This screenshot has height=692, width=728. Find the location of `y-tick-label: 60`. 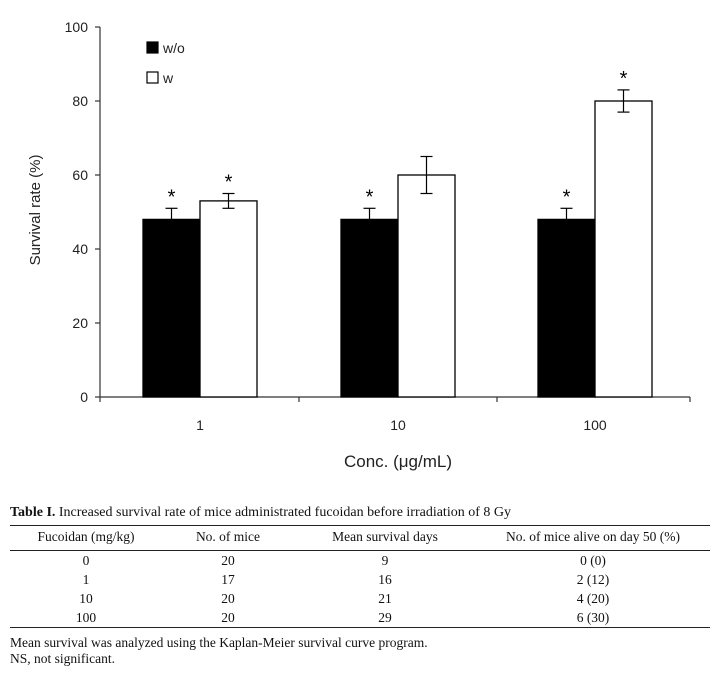

y-tick-label: 60 is located at coordinates (80, 175).